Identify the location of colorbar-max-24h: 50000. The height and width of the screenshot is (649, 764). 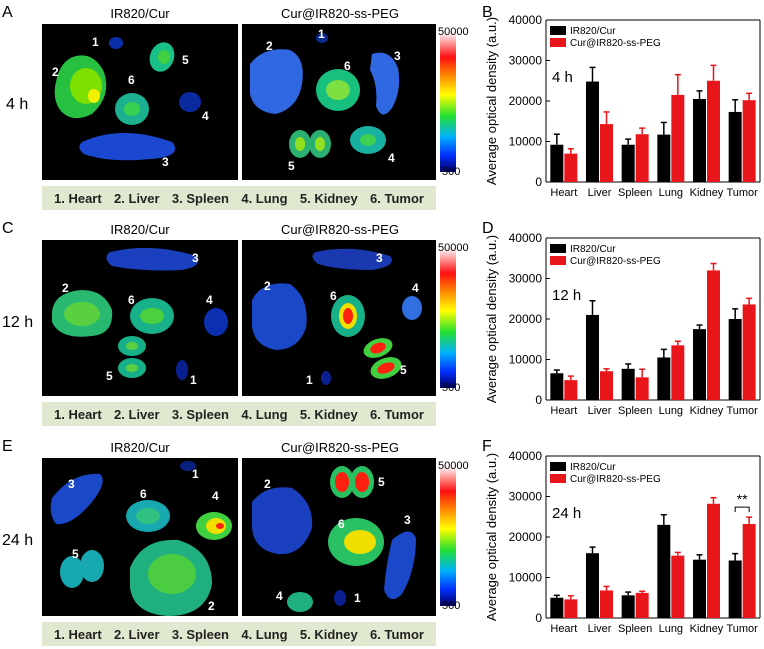
(453, 466).